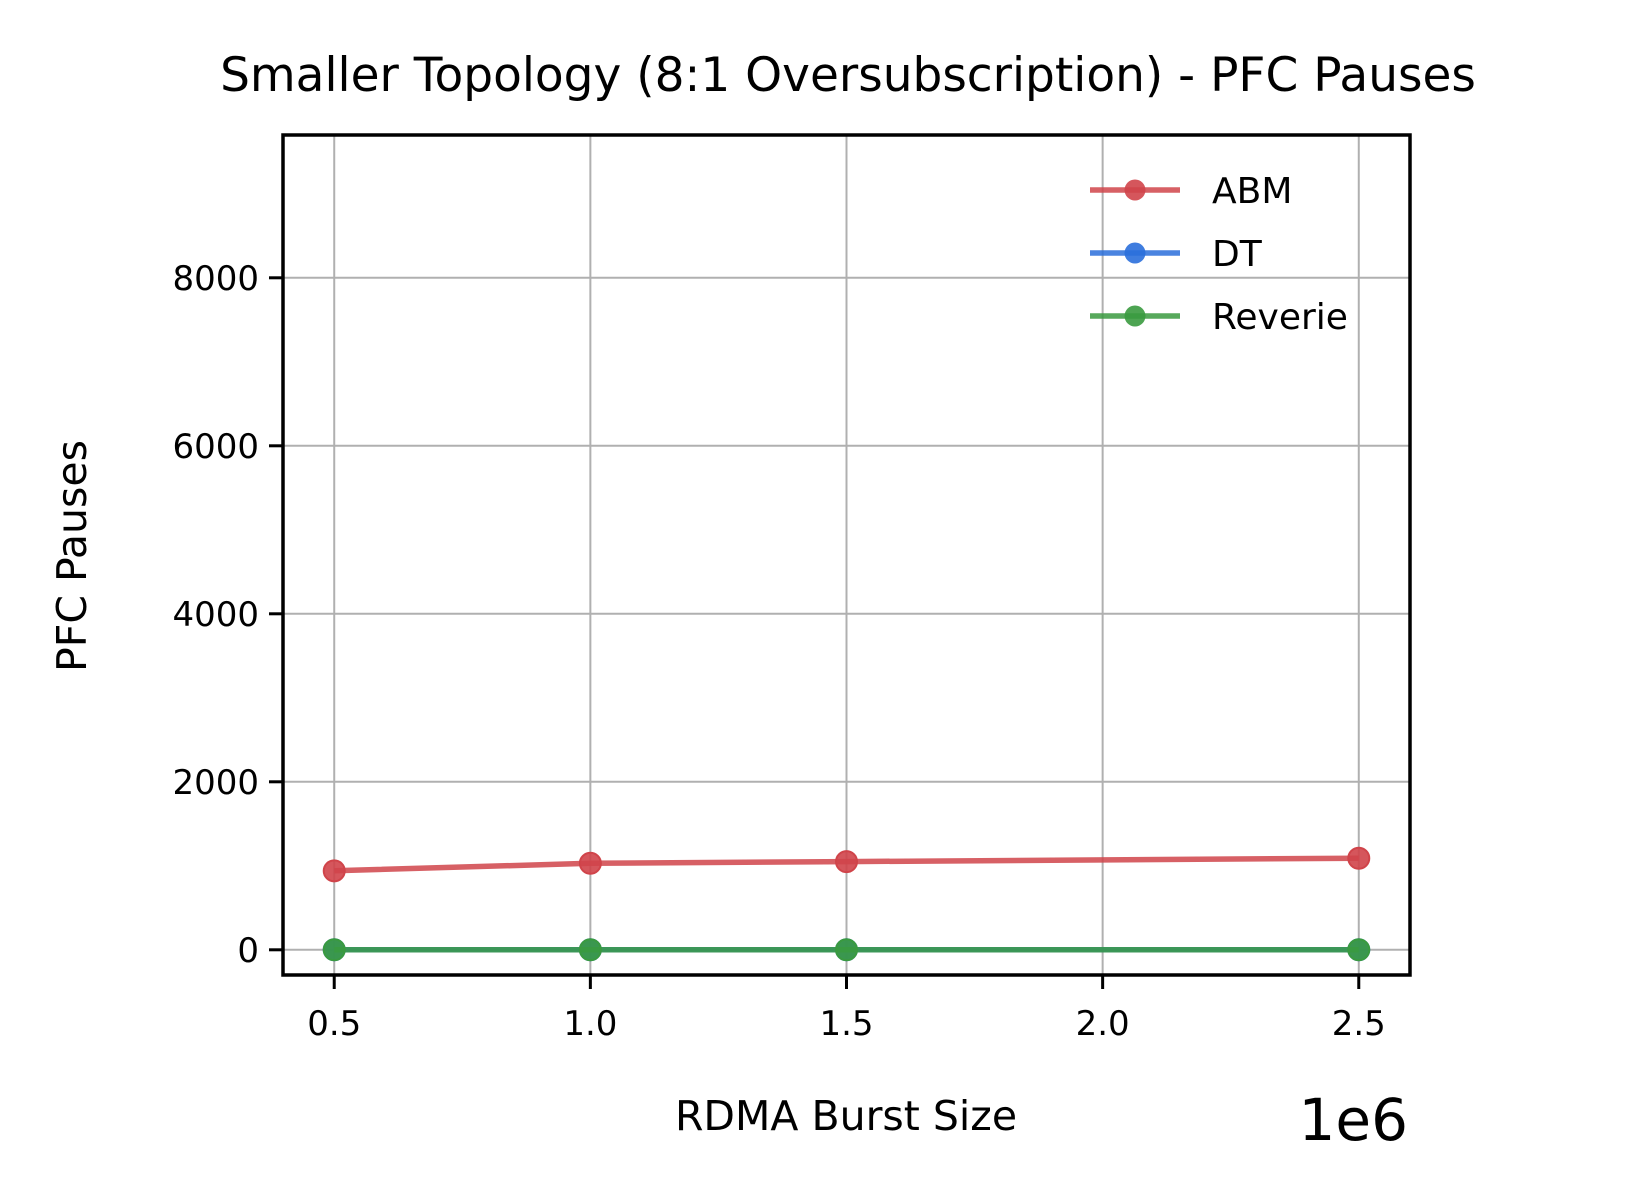 The width and height of the screenshot is (1632, 1197). What do you see at coordinates (215, 615) in the screenshot?
I see `y-tick-label: 4000` at bounding box center [215, 615].